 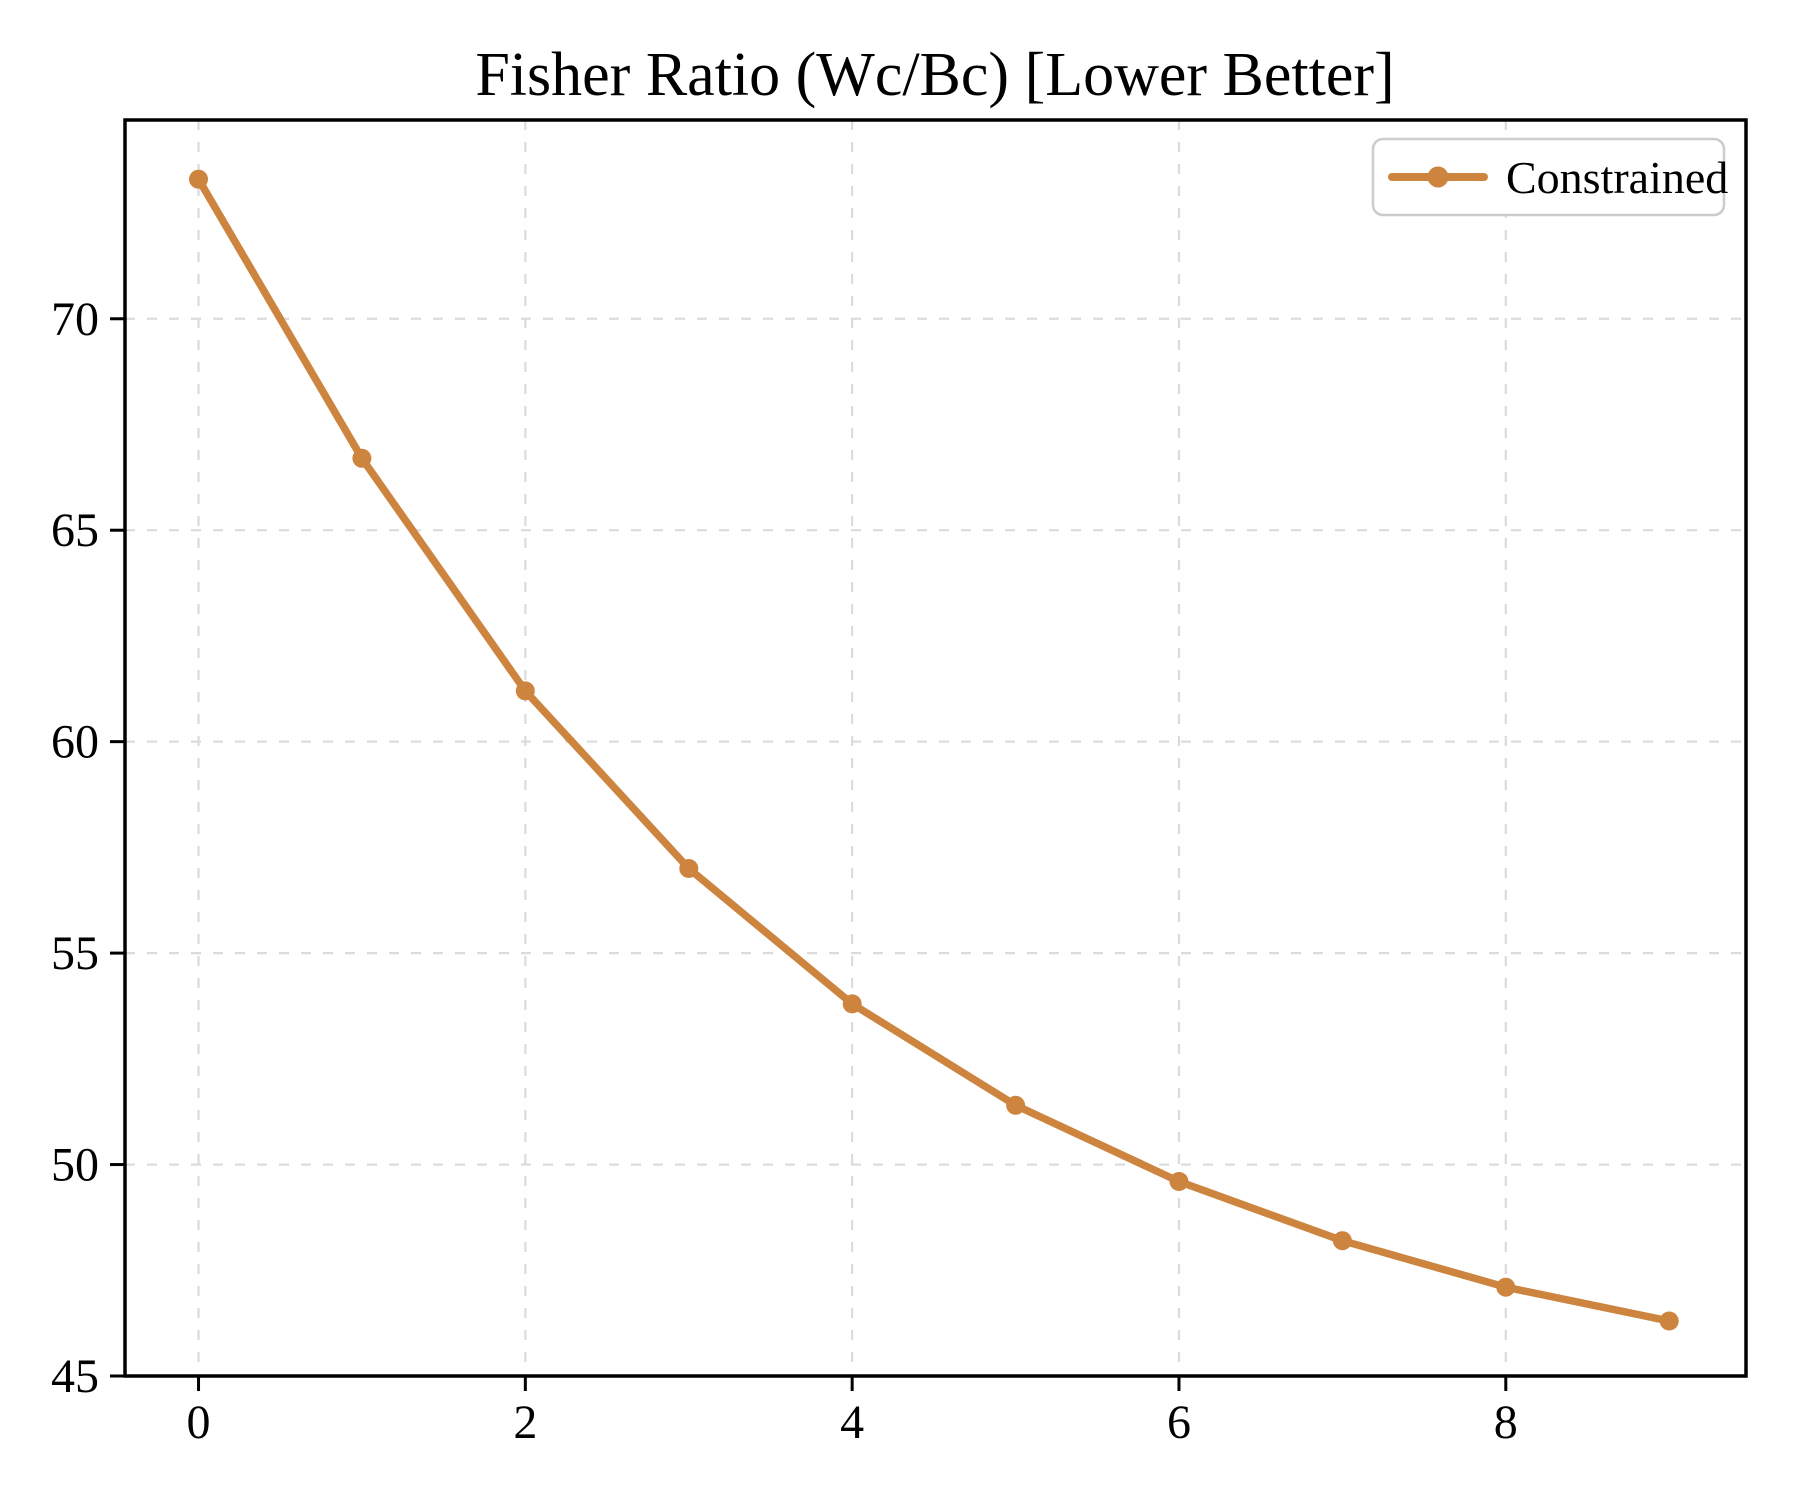 I want to click on x-tick-label: 4, so click(x=852, y=1422).